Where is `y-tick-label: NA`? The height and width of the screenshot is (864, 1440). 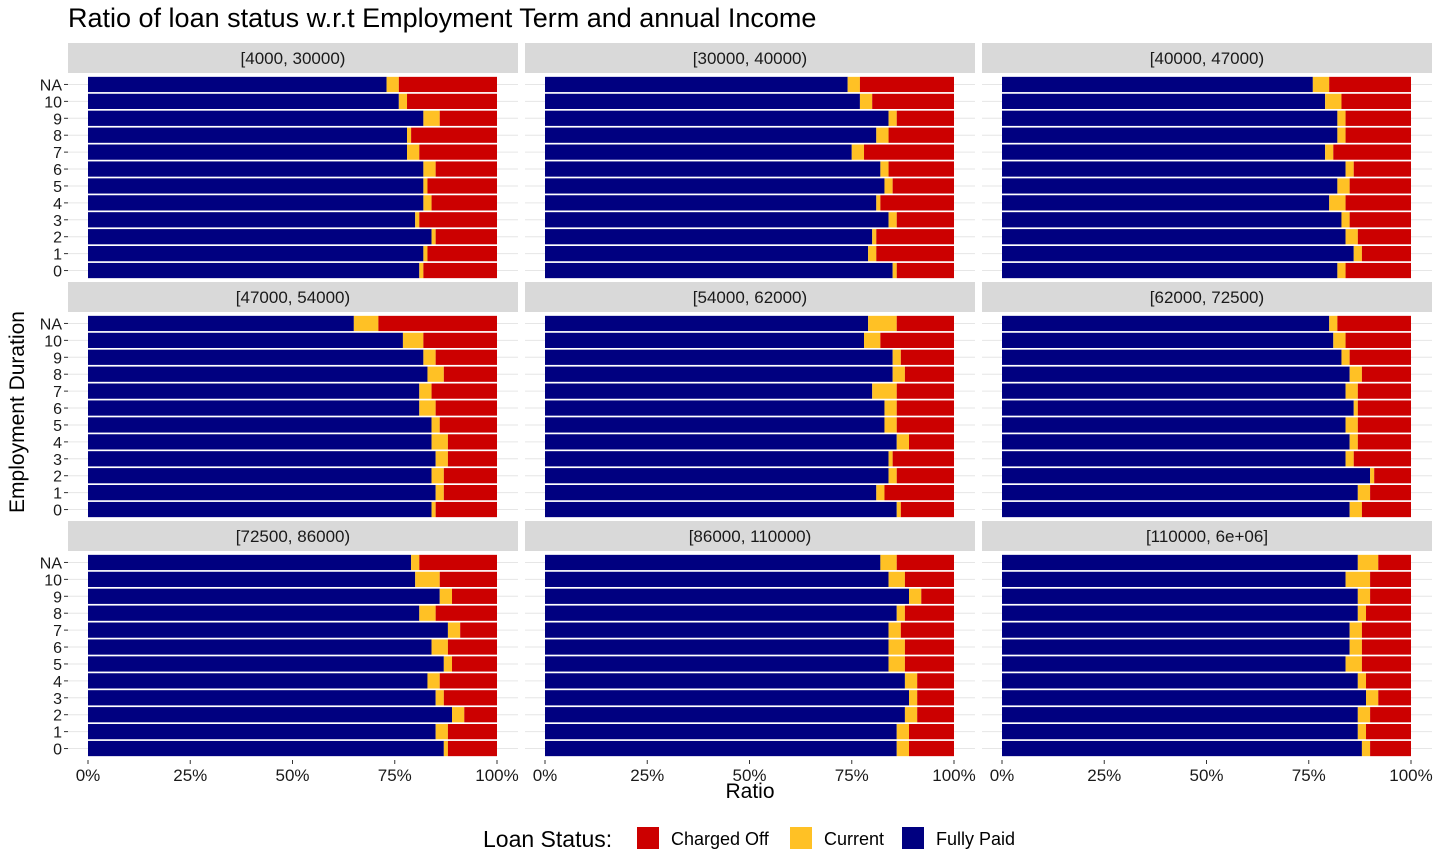
y-tick-label: NA is located at coordinates (51, 563).